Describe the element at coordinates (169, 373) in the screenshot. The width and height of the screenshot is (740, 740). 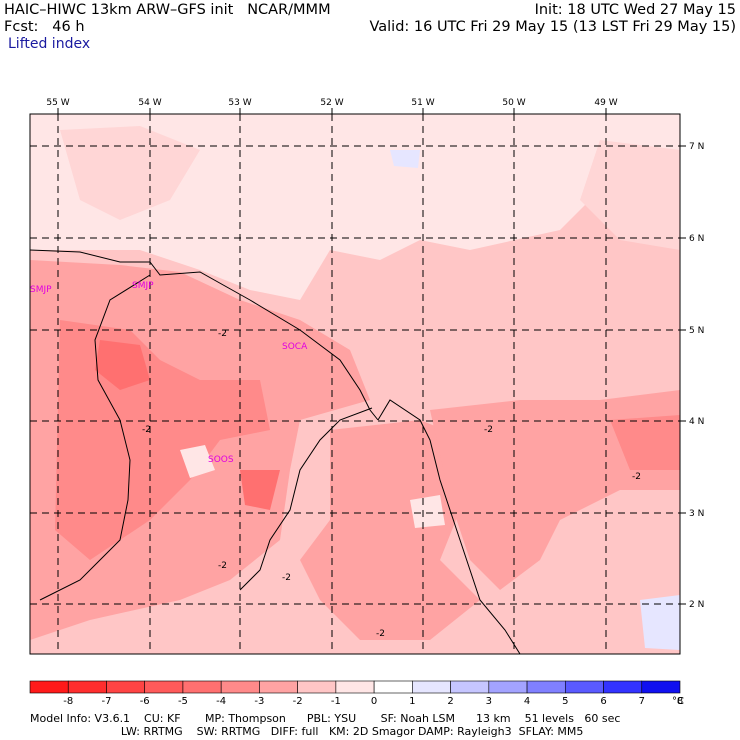
I see `station-labels: SMJP SOCA SMJP SOOS` at that location.